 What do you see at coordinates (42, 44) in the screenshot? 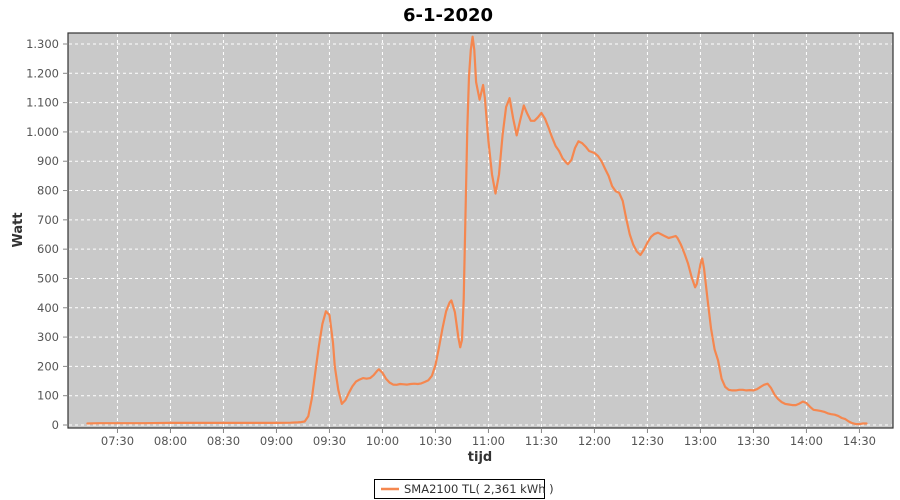
I see `y-tick-label: 1.300` at bounding box center [42, 44].